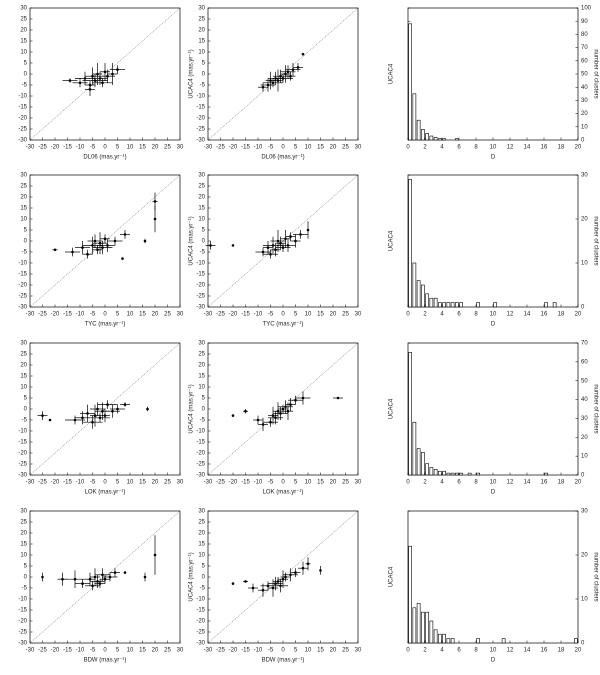  I want to click on x-tick-label: 20, so click(155, 148).